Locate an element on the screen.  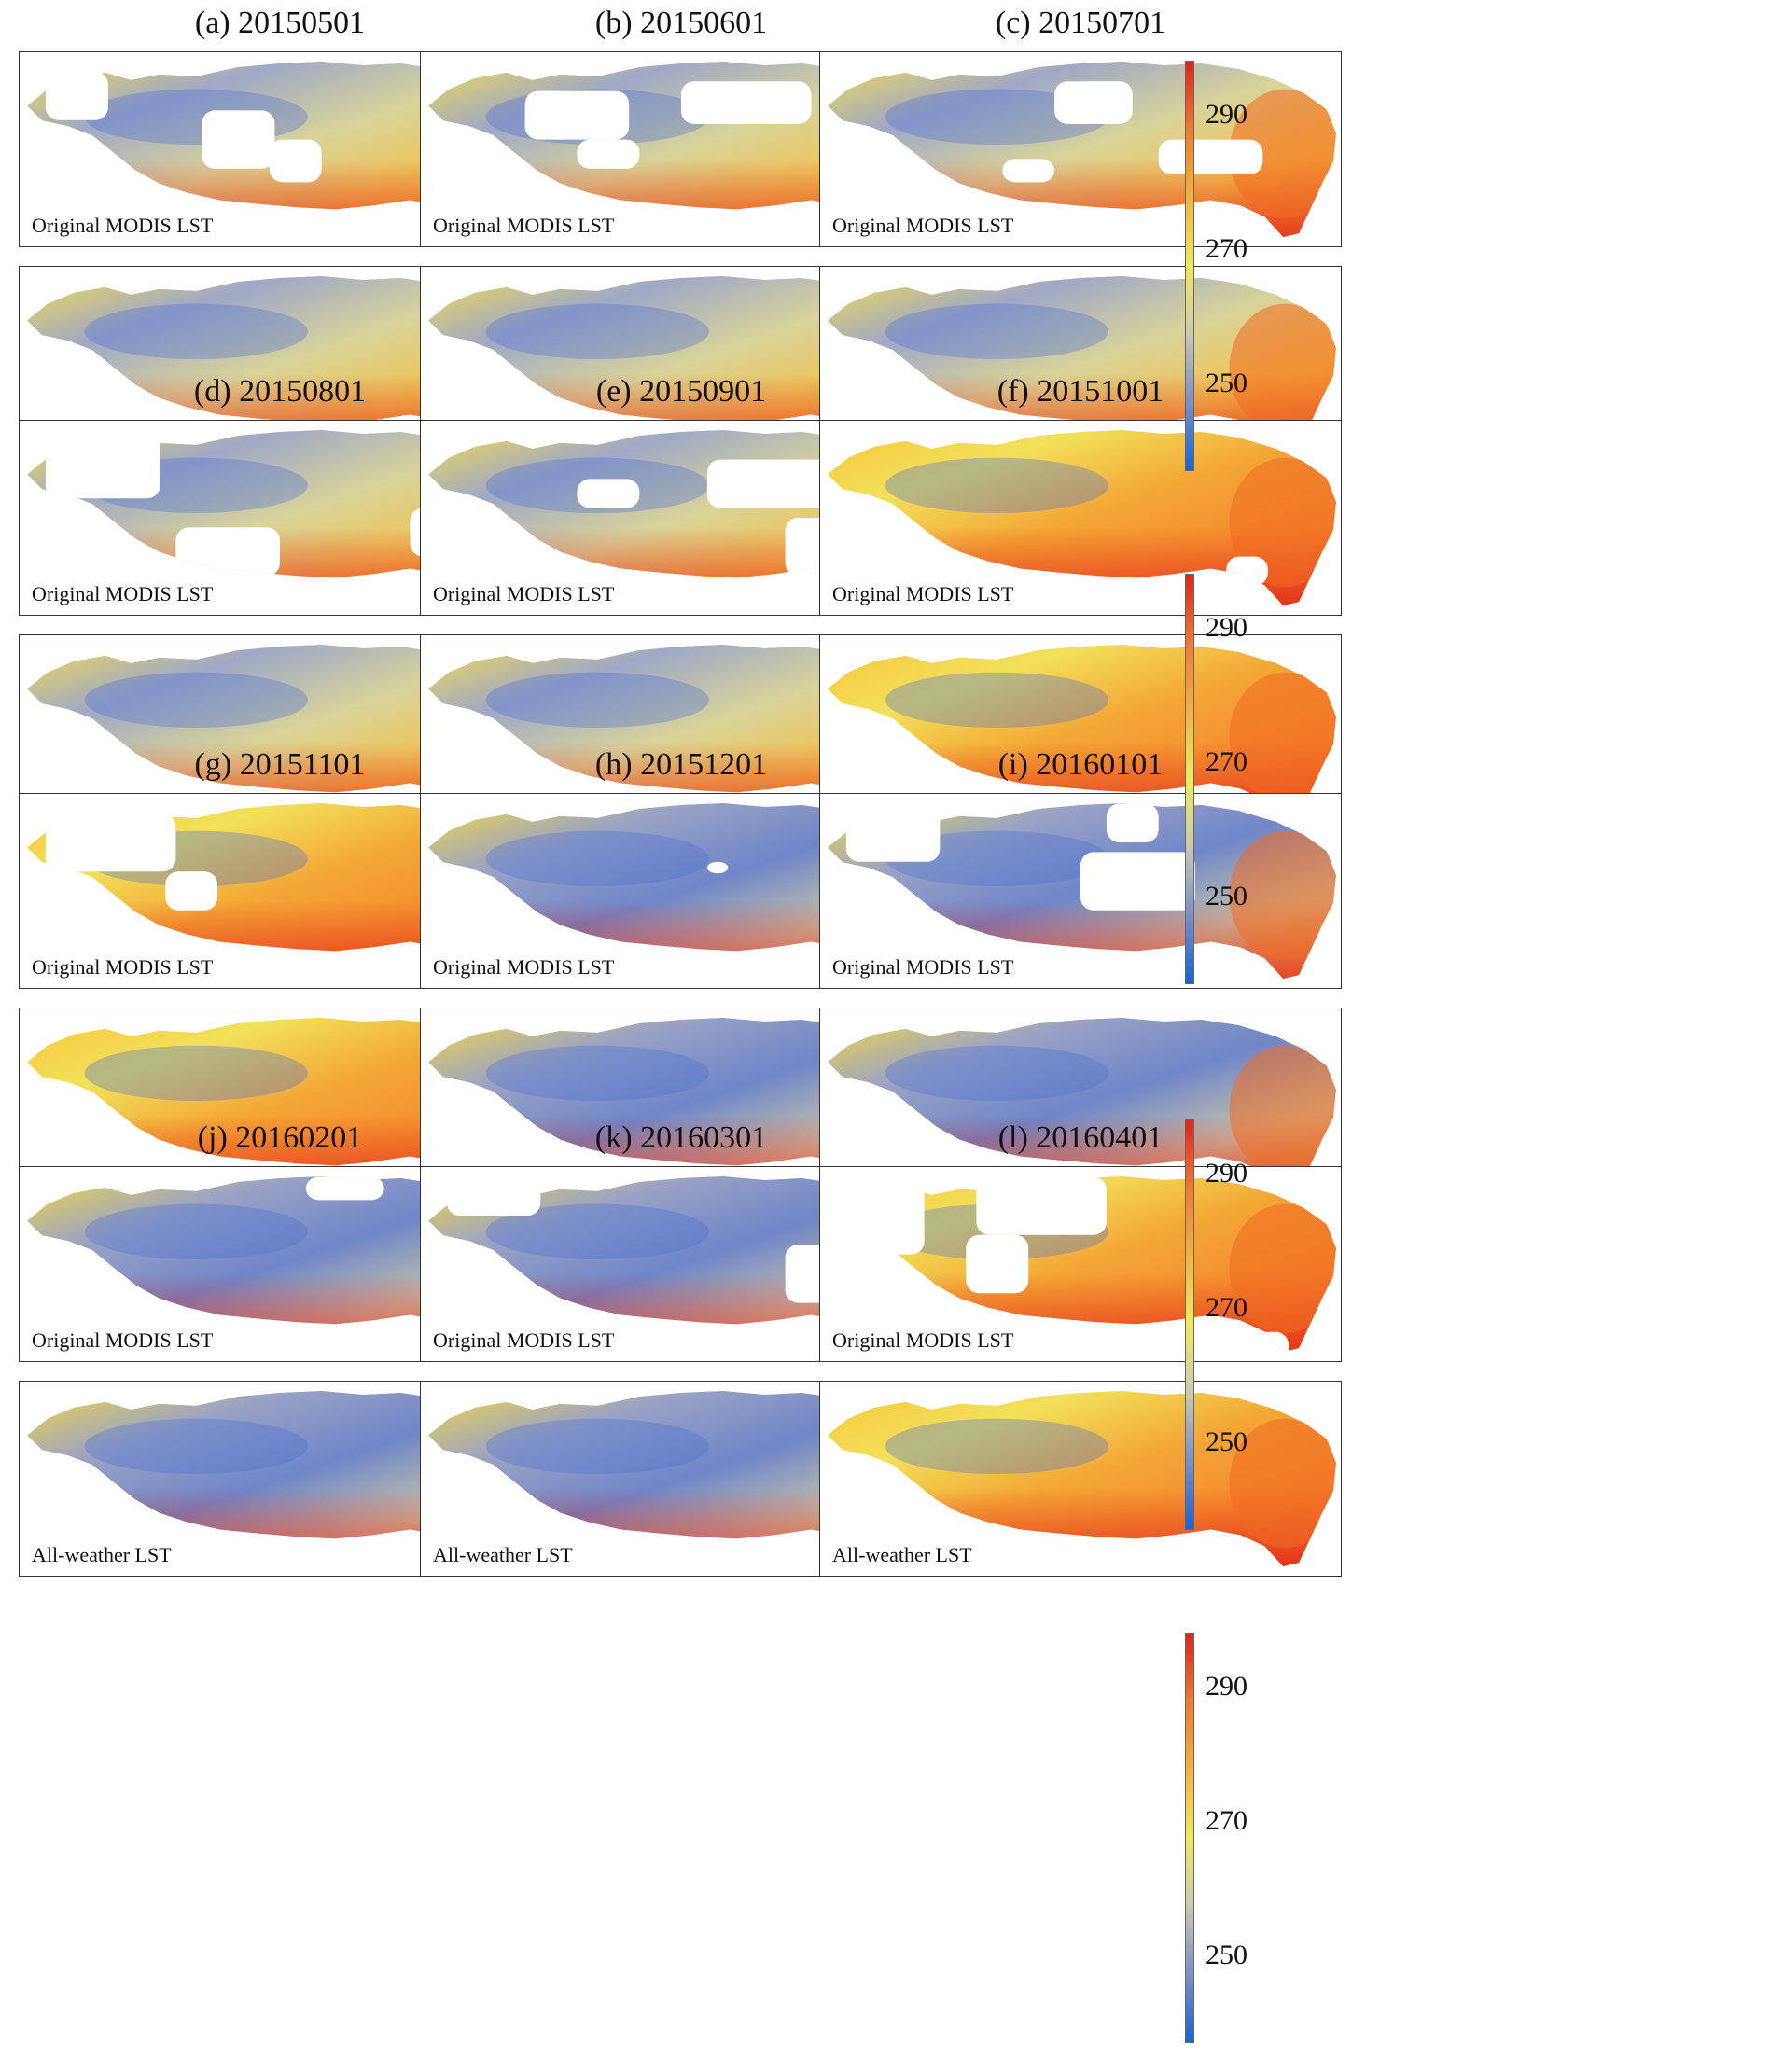
colorbar-tick-label: 250 is located at coordinates (1226, 383).